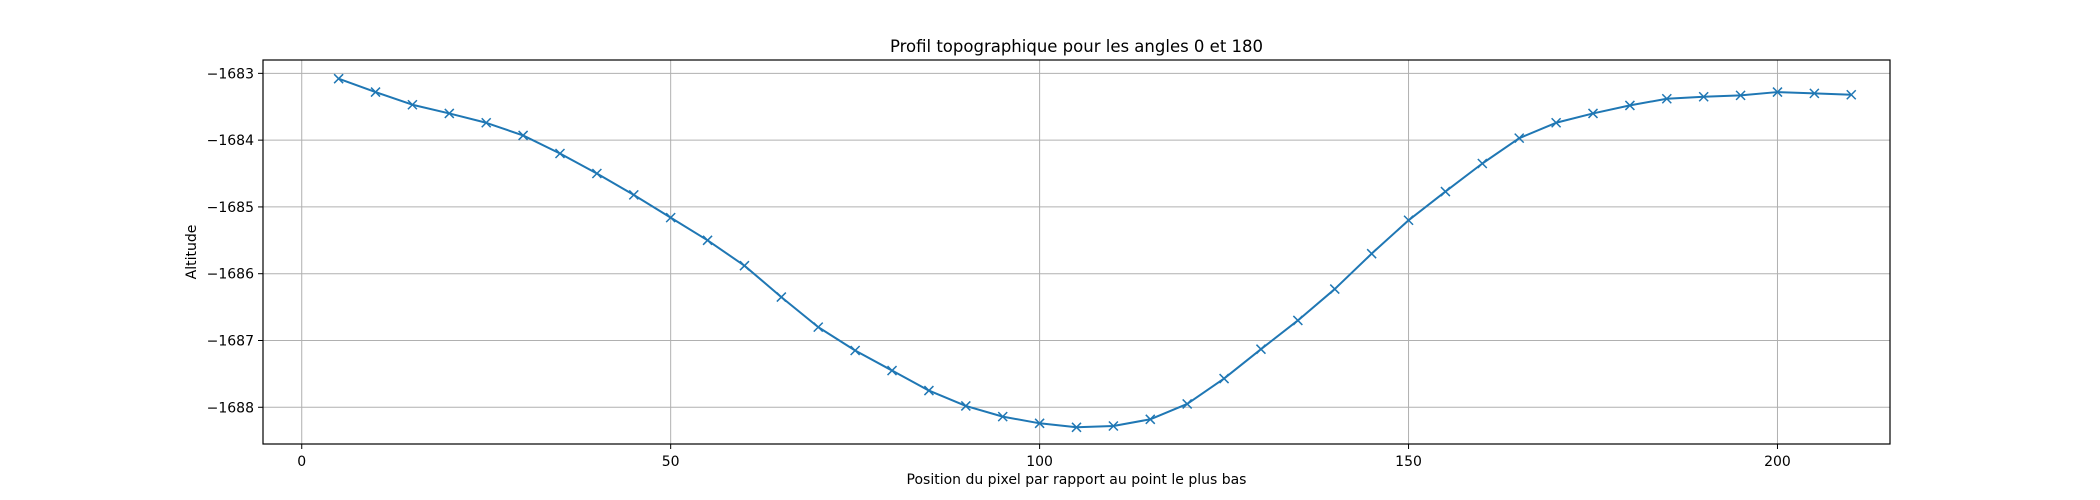 The width and height of the screenshot is (2100, 500). Describe the element at coordinates (230, 208) in the screenshot. I see `y-tick-label: −1685` at that location.